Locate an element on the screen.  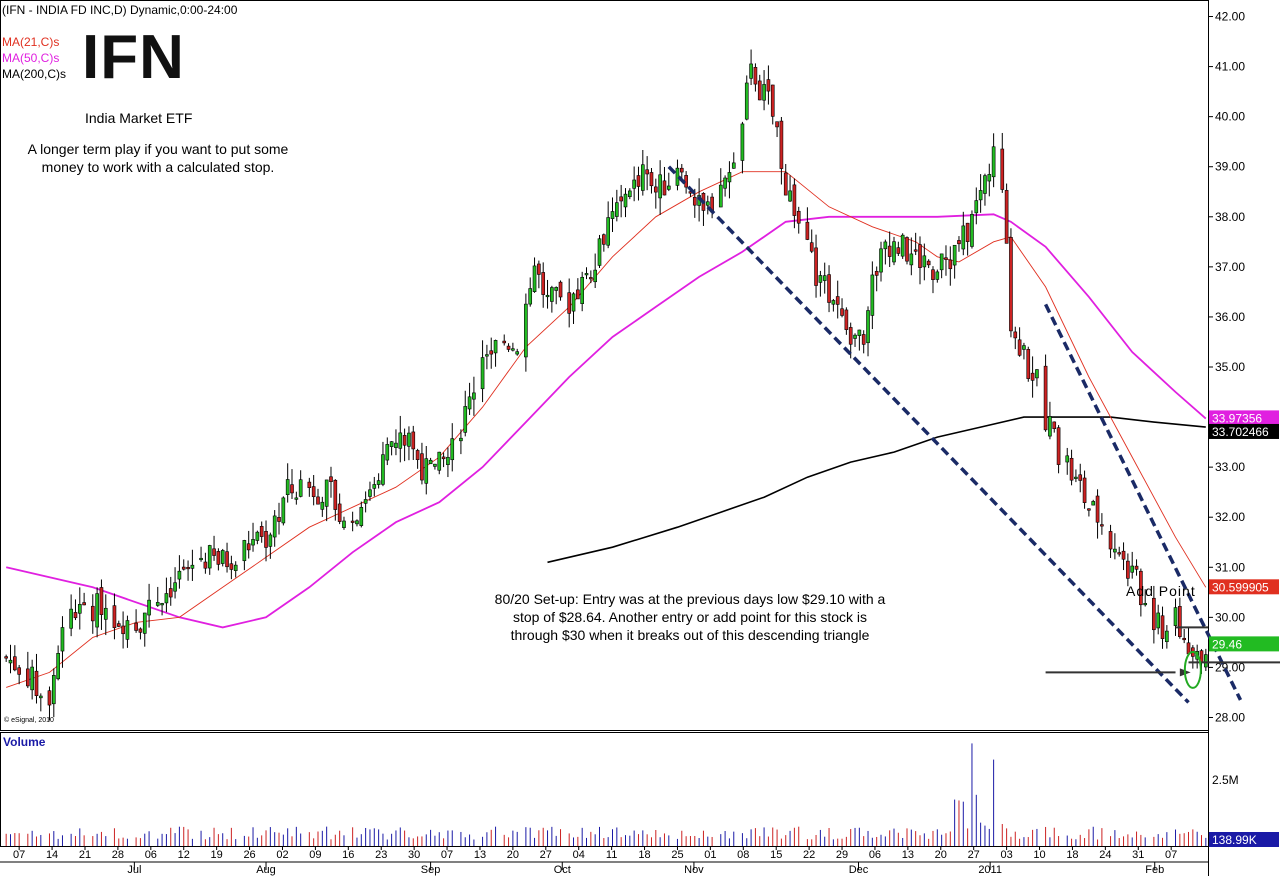
date-tick-label: 12 is located at coordinates (184, 855).